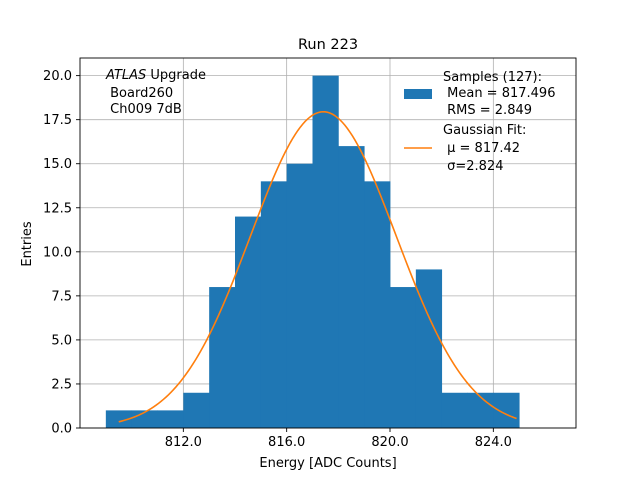 The height and width of the screenshot is (480, 640). What do you see at coordinates (473, 166) in the screenshot?
I see `legend-fit-line-3: σ=2.824` at bounding box center [473, 166].